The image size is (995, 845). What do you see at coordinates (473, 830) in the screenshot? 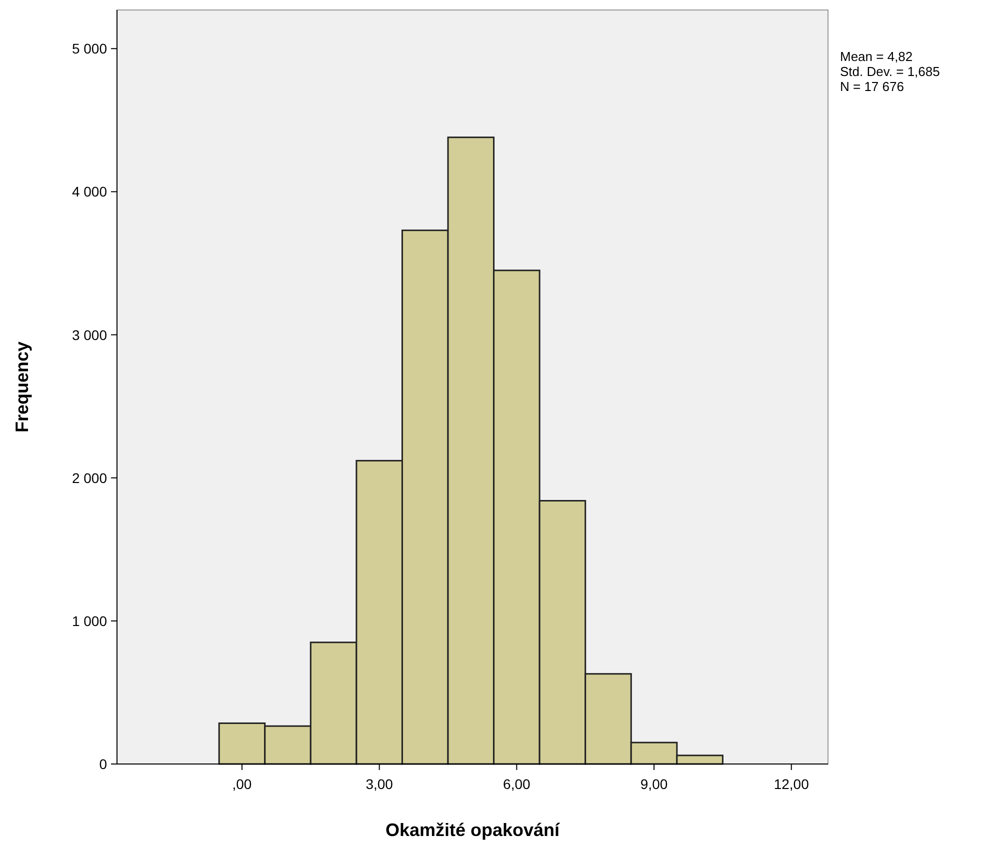
I see `x-axis-title: Okamžité opakování` at bounding box center [473, 830].